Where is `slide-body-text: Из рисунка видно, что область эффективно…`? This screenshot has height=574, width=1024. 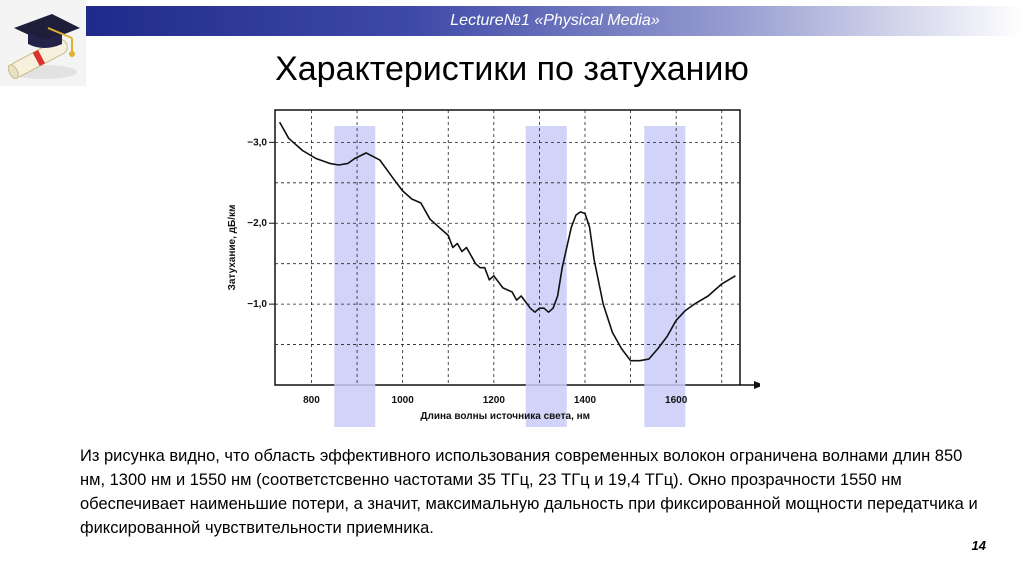 slide-body-text: Из рисунка видно, что область эффективно… is located at coordinates (529, 492).